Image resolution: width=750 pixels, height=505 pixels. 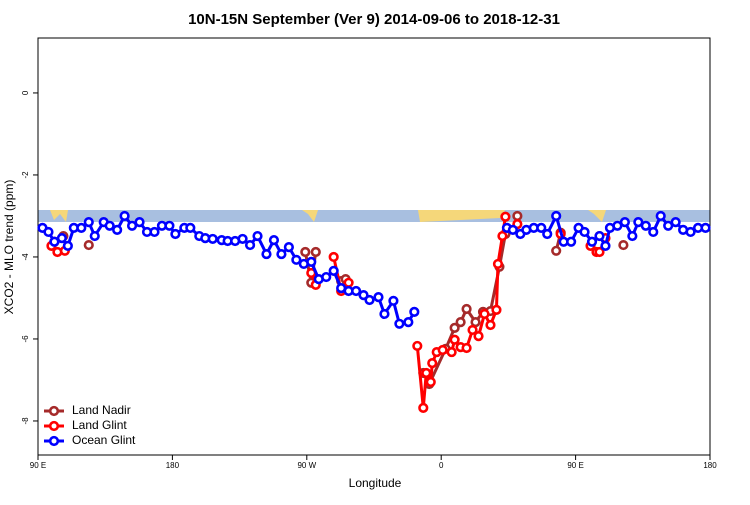 I want to click on y-tick-label: -6, so click(x=25, y=339).